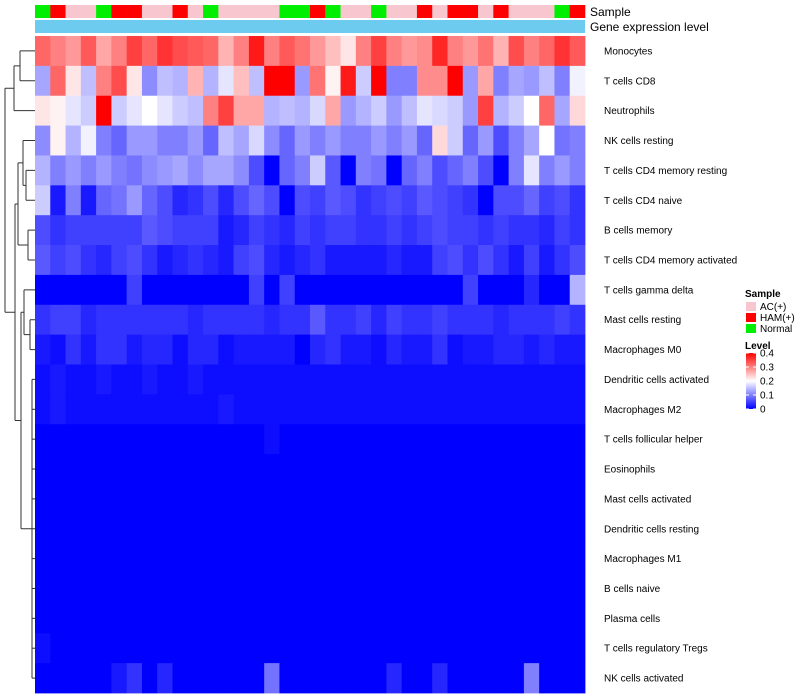 This screenshot has height=700, width=800. I want to click on row-label: Neutrophils, so click(629, 111).